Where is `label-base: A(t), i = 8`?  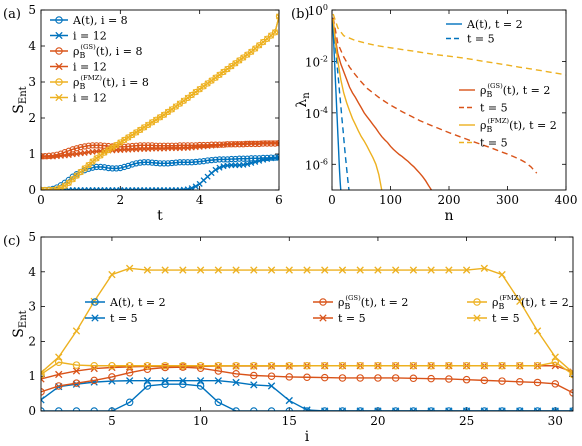 label-base: A(t), i = 8 is located at coordinates (100, 20).